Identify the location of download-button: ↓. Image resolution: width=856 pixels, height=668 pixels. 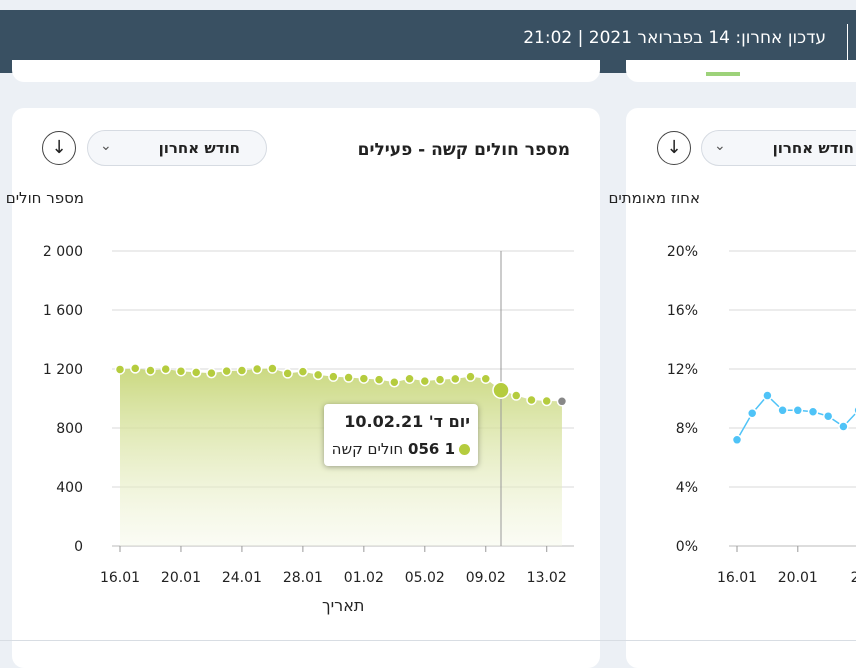
(59, 148).